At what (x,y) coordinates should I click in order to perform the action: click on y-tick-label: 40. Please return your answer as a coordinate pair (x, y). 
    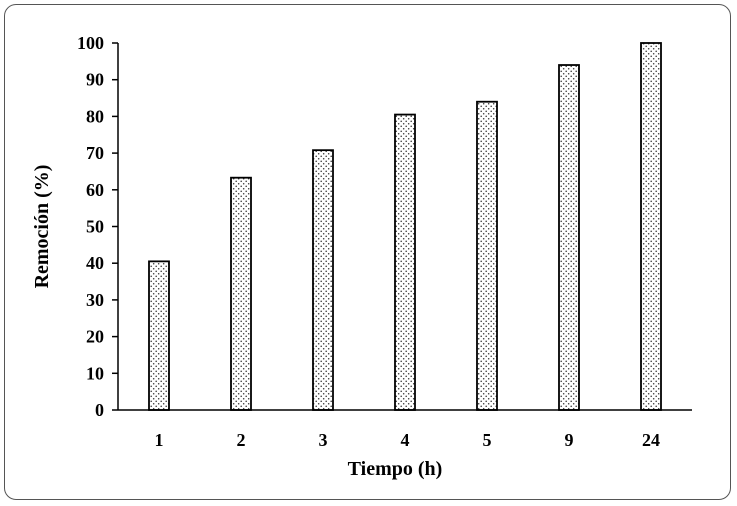
    Looking at the image, I should click on (95, 263).